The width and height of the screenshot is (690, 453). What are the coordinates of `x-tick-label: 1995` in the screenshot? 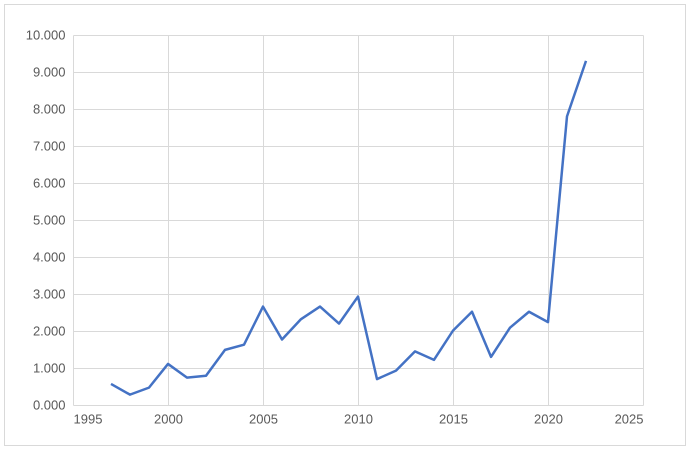 It's located at (88, 419).